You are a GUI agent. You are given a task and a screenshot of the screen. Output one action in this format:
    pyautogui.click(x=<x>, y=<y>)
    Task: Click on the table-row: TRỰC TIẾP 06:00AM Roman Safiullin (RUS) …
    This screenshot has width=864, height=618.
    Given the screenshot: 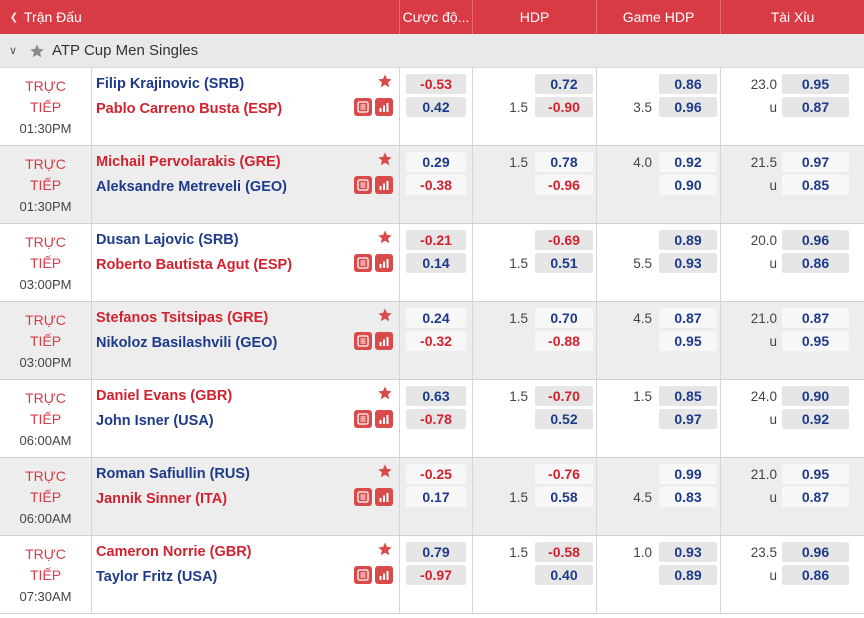 What is the action you would take?
    pyautogui.click(x=432, y=497)
    